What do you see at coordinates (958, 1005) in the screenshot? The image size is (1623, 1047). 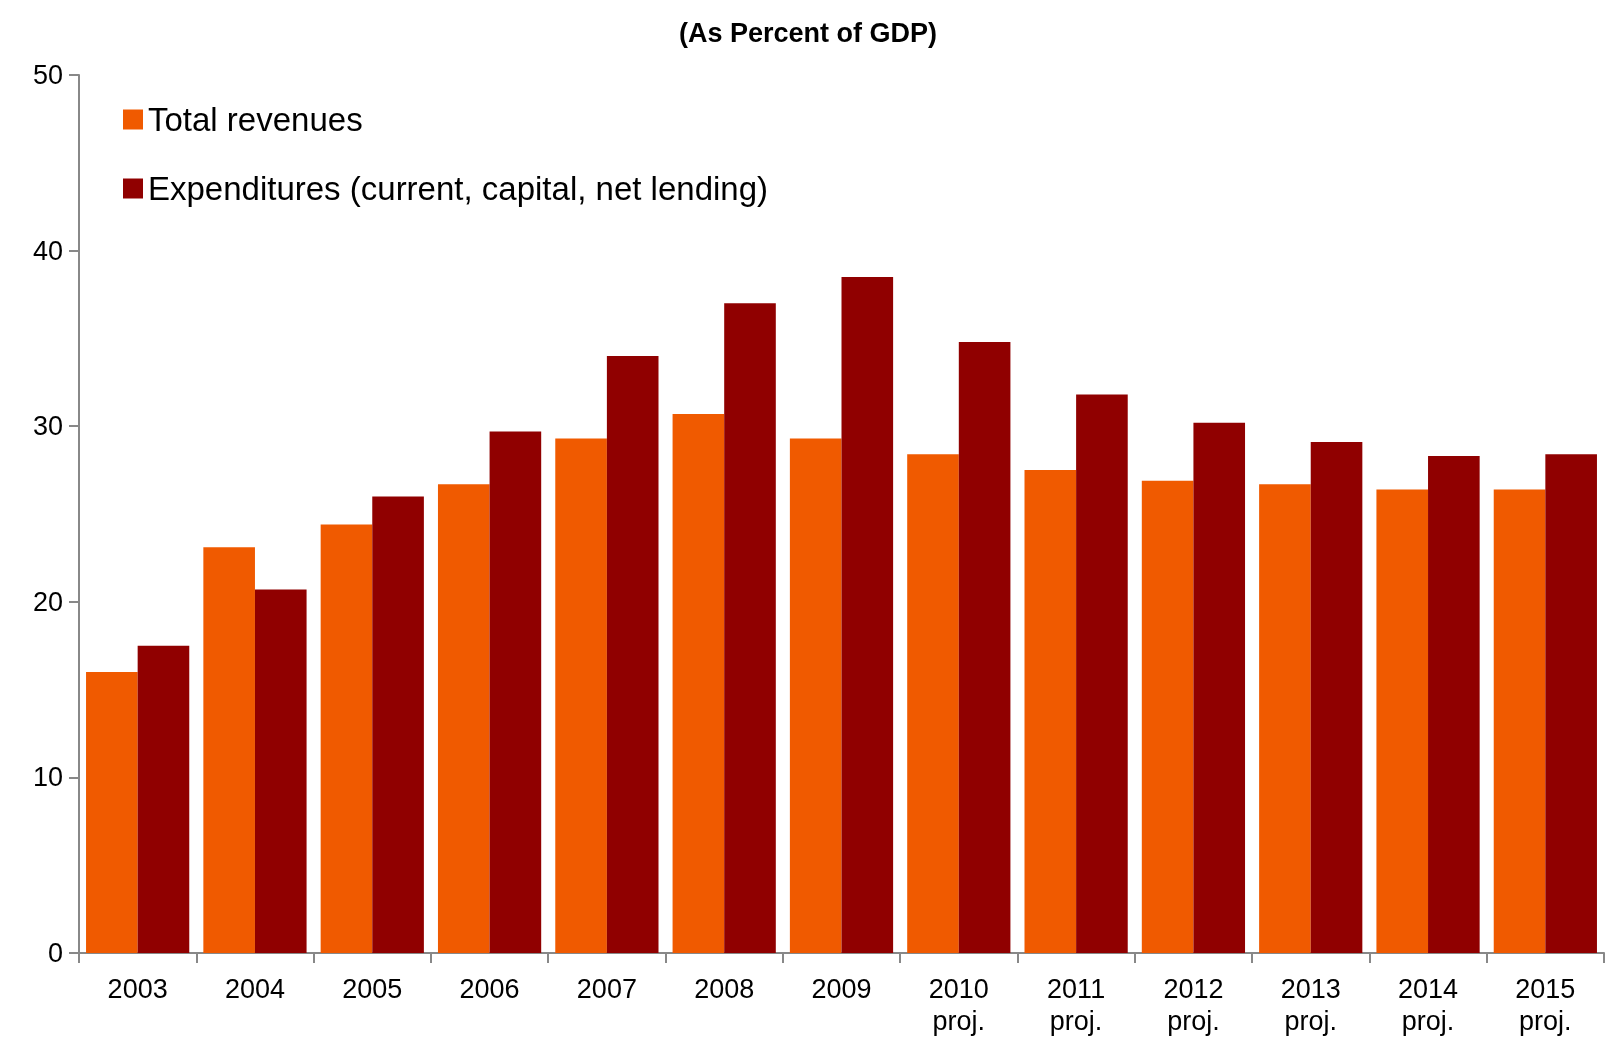 I see `x-tick-label: 2010 proj.` at bounding box center [958, 1005].